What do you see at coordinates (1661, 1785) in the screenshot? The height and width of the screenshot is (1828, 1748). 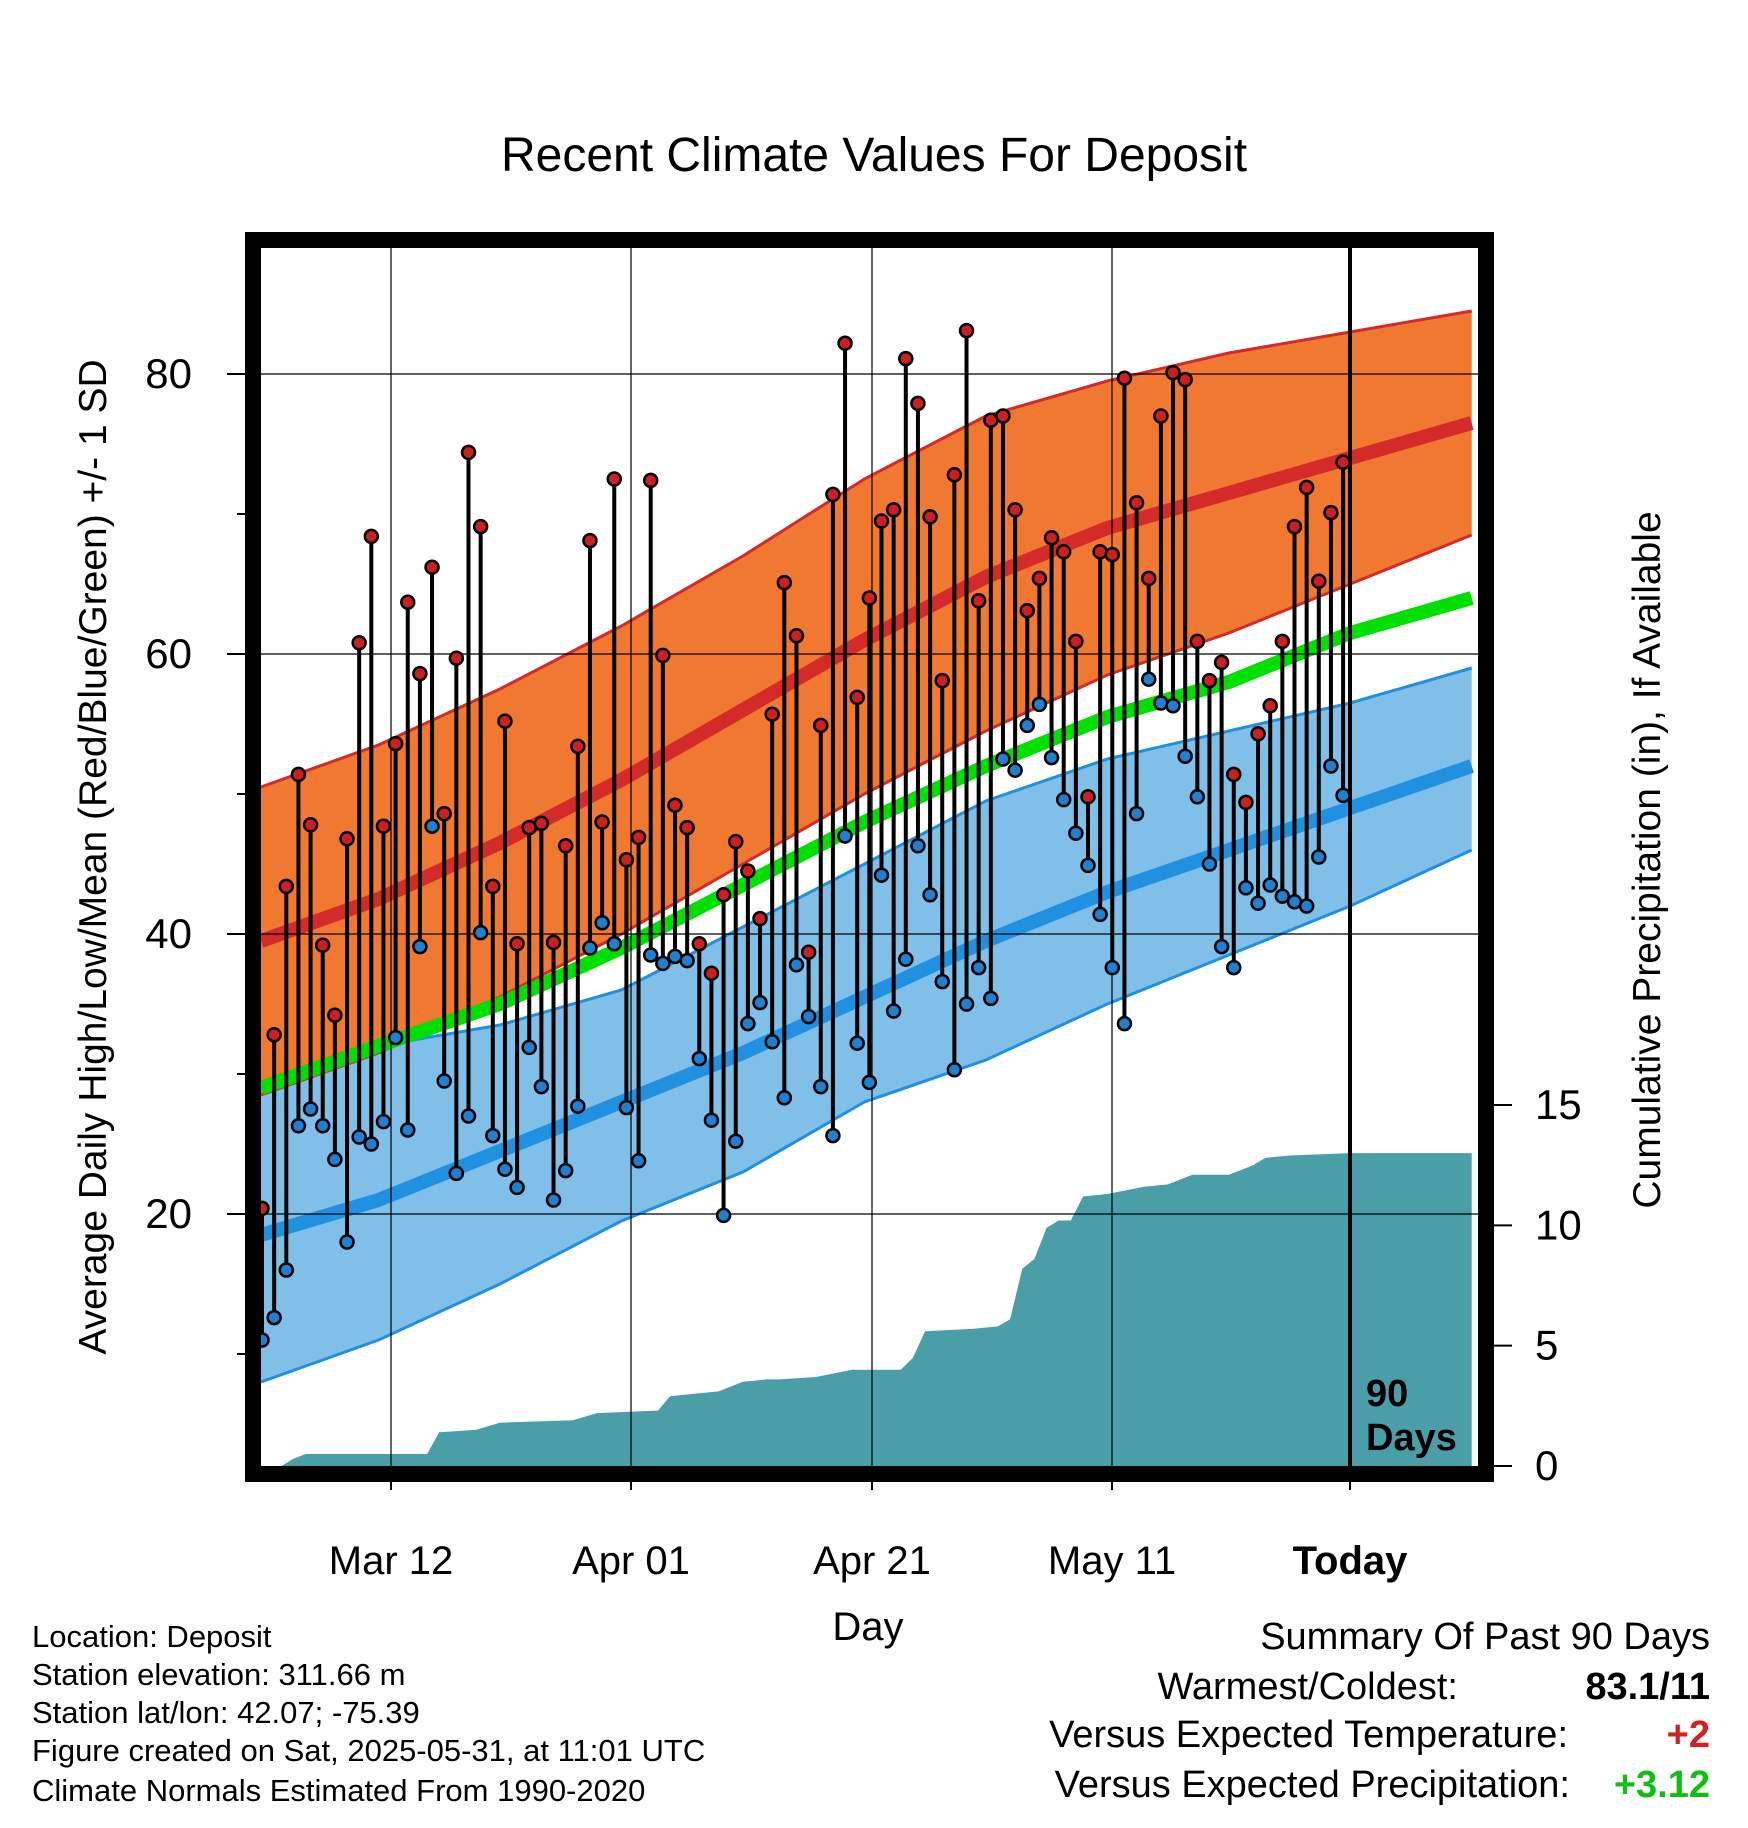 I see `summary-precip-value: +3.12` at bounding box center [1661, 1785].